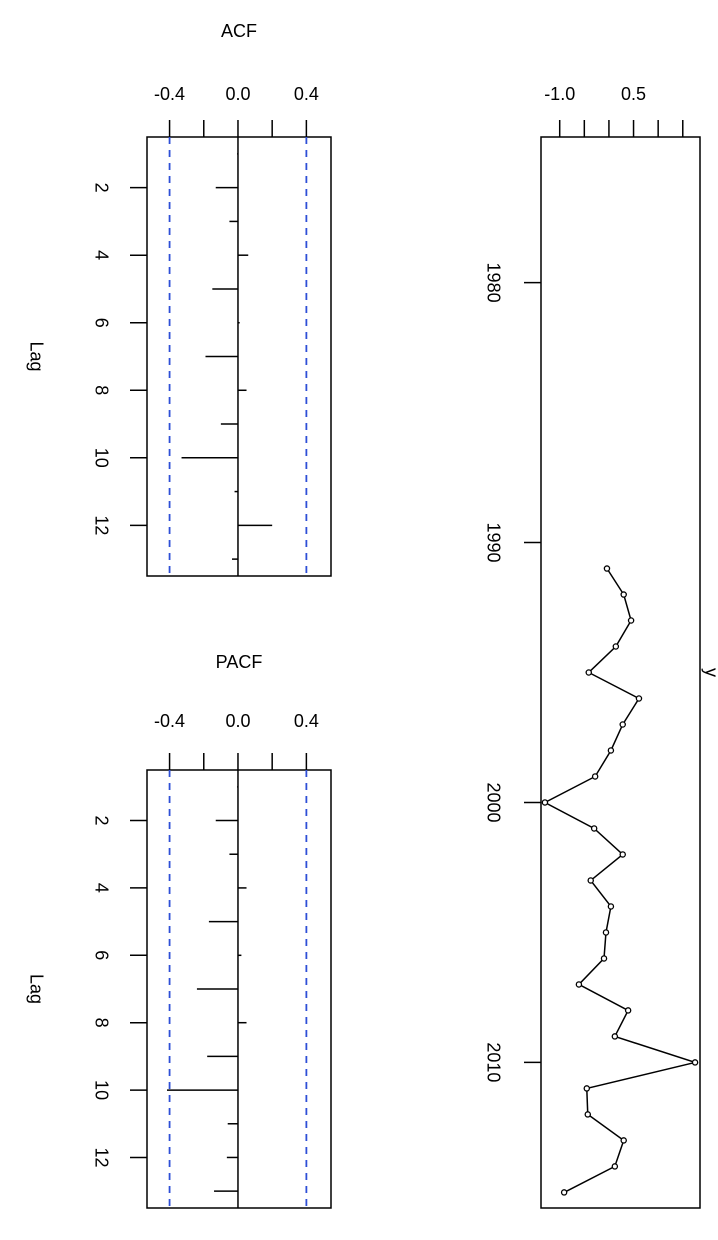  What do you see at coordinates (620, 881) in the screenshot?
I see `series-line` at bounding box center [620, 881].